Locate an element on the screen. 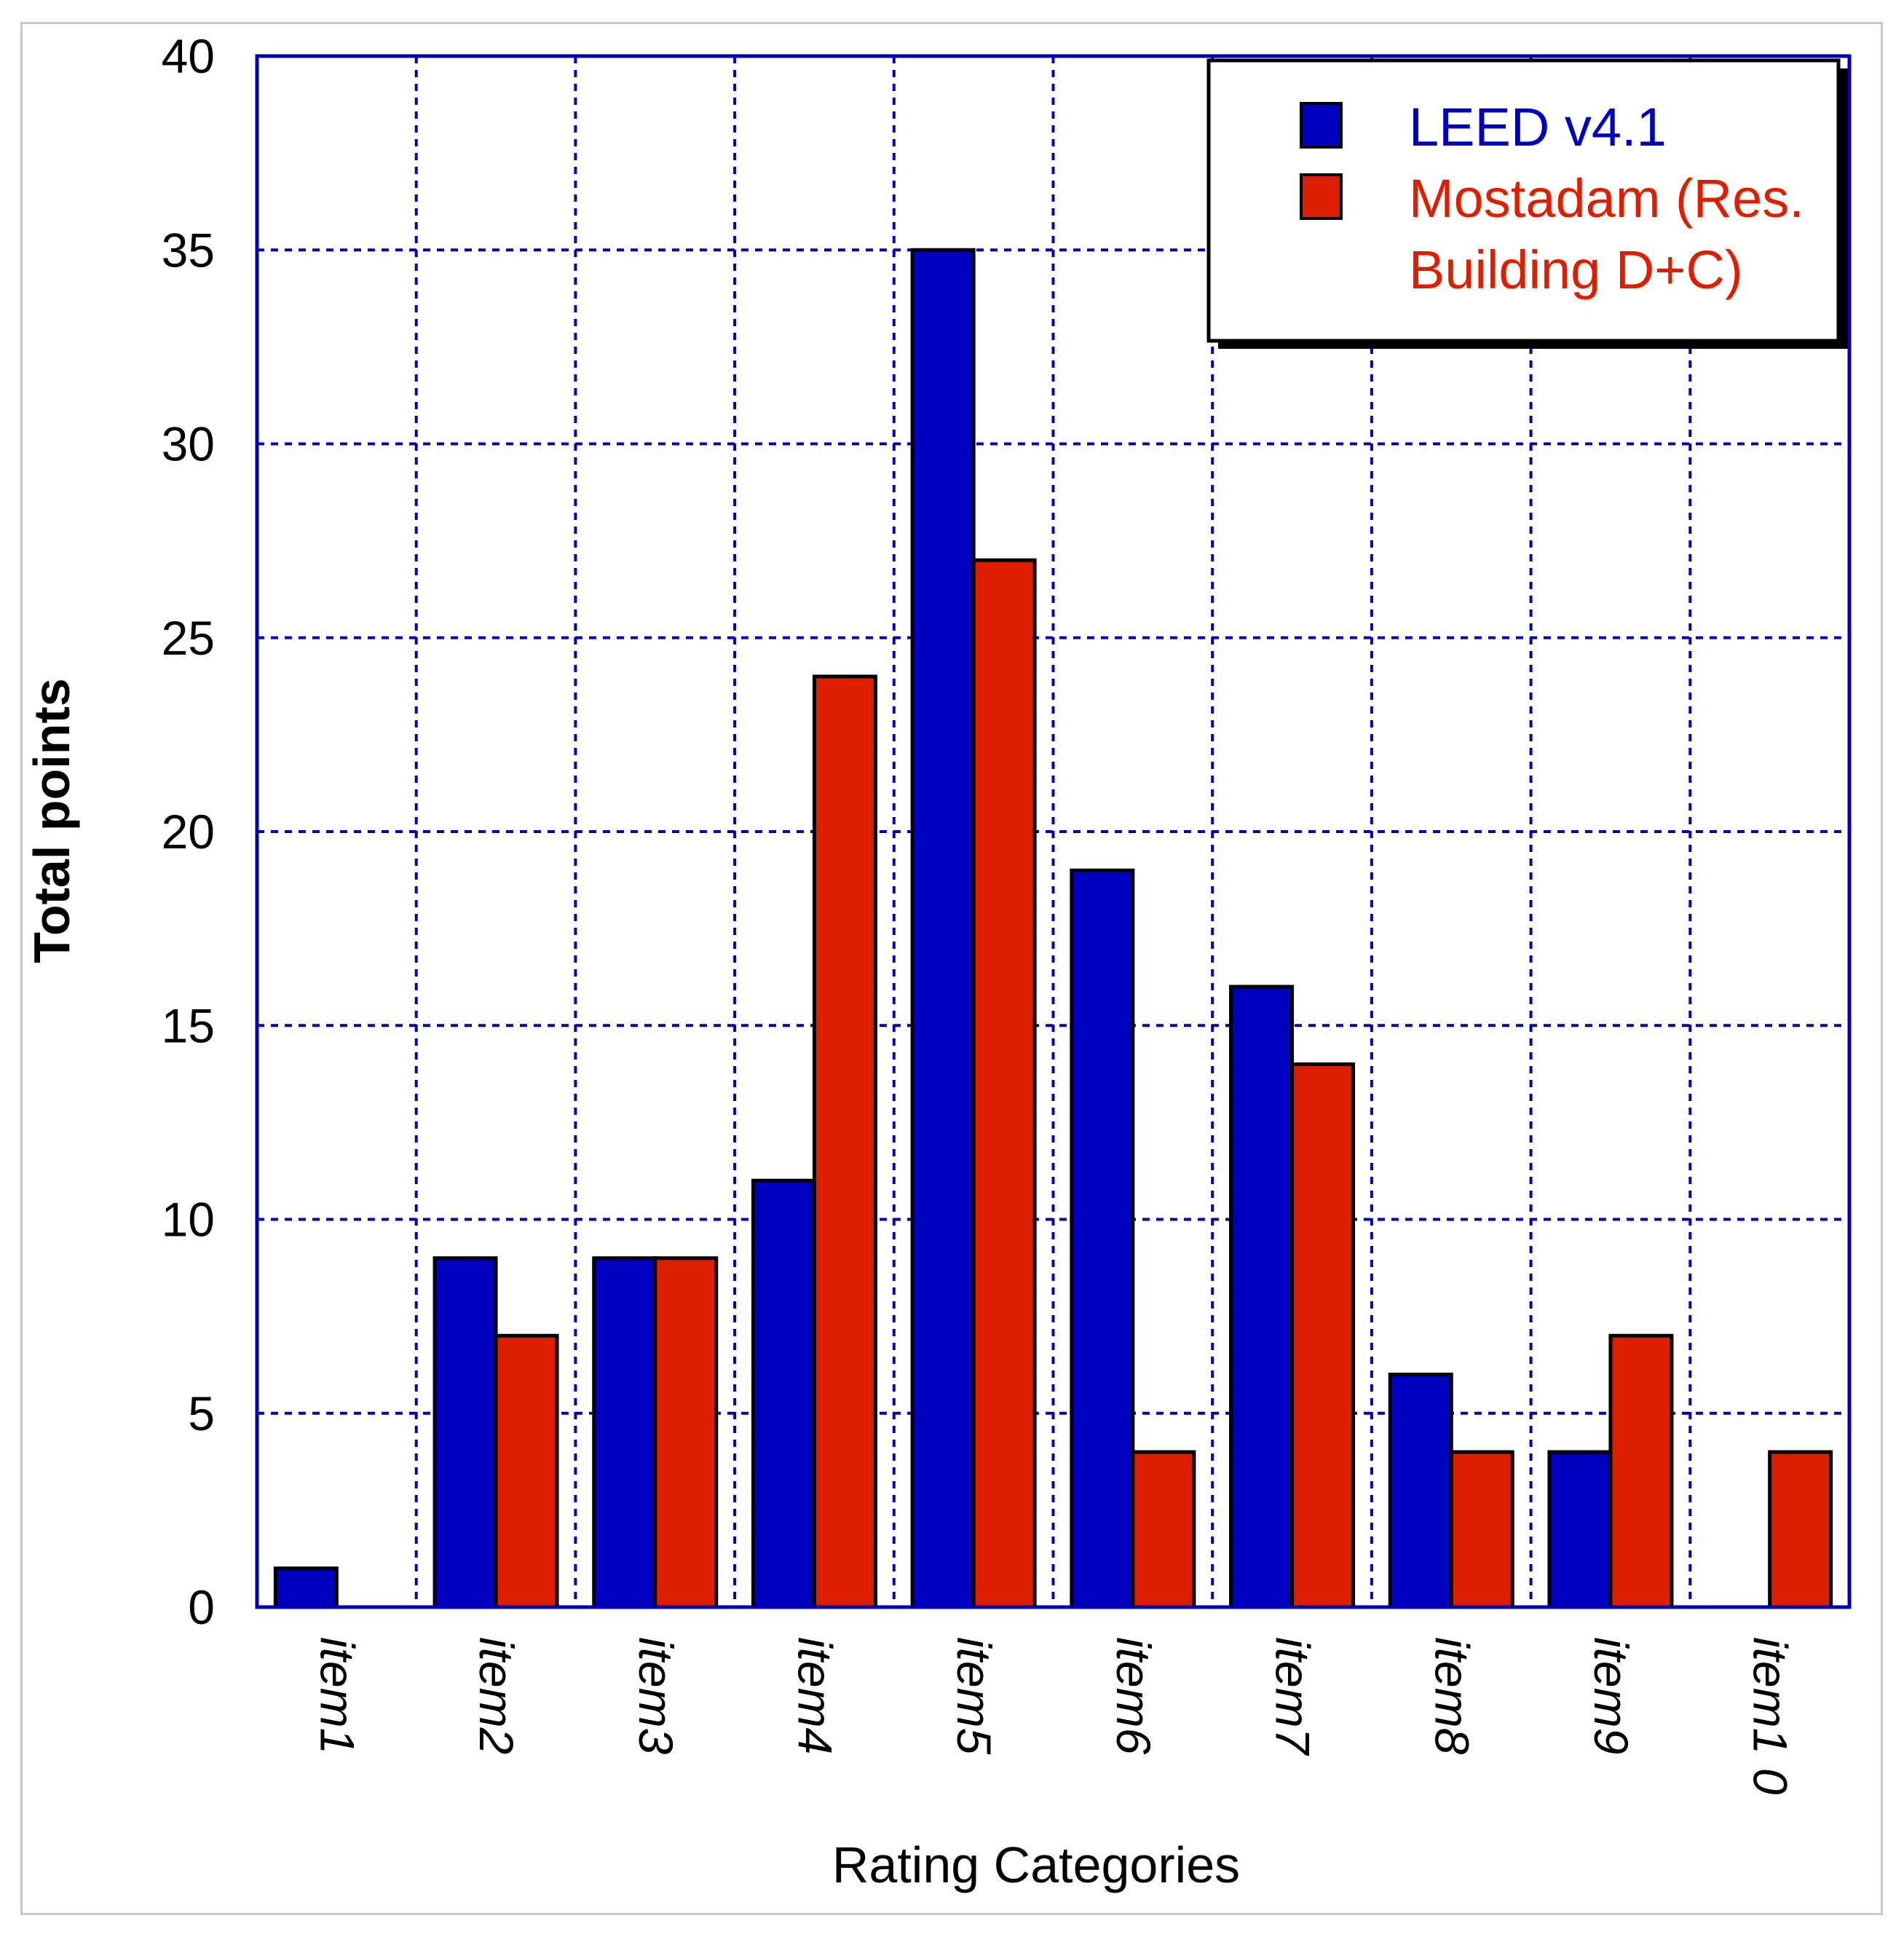  y-tick-label: 10 is located at coordinates (188, 1220).